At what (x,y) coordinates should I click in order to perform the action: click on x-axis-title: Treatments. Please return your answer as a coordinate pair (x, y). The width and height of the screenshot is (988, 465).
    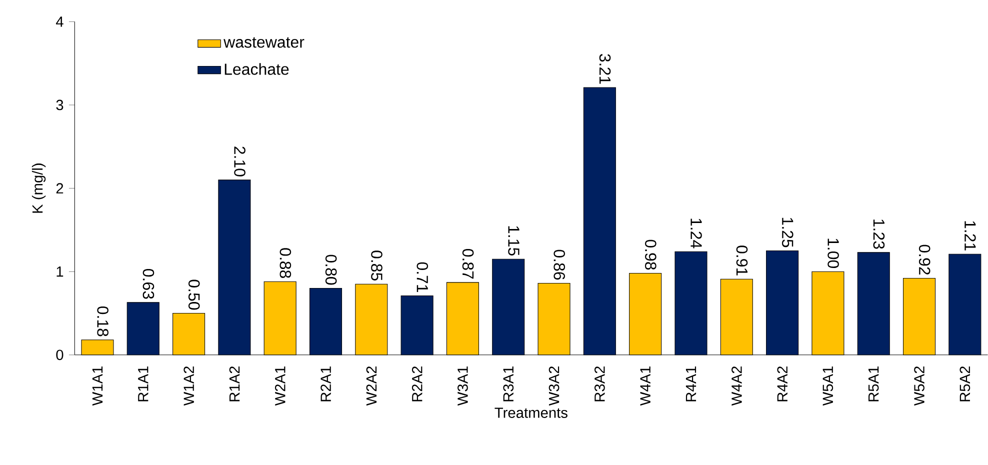
    Looking at the image, I should click on (531, 413).